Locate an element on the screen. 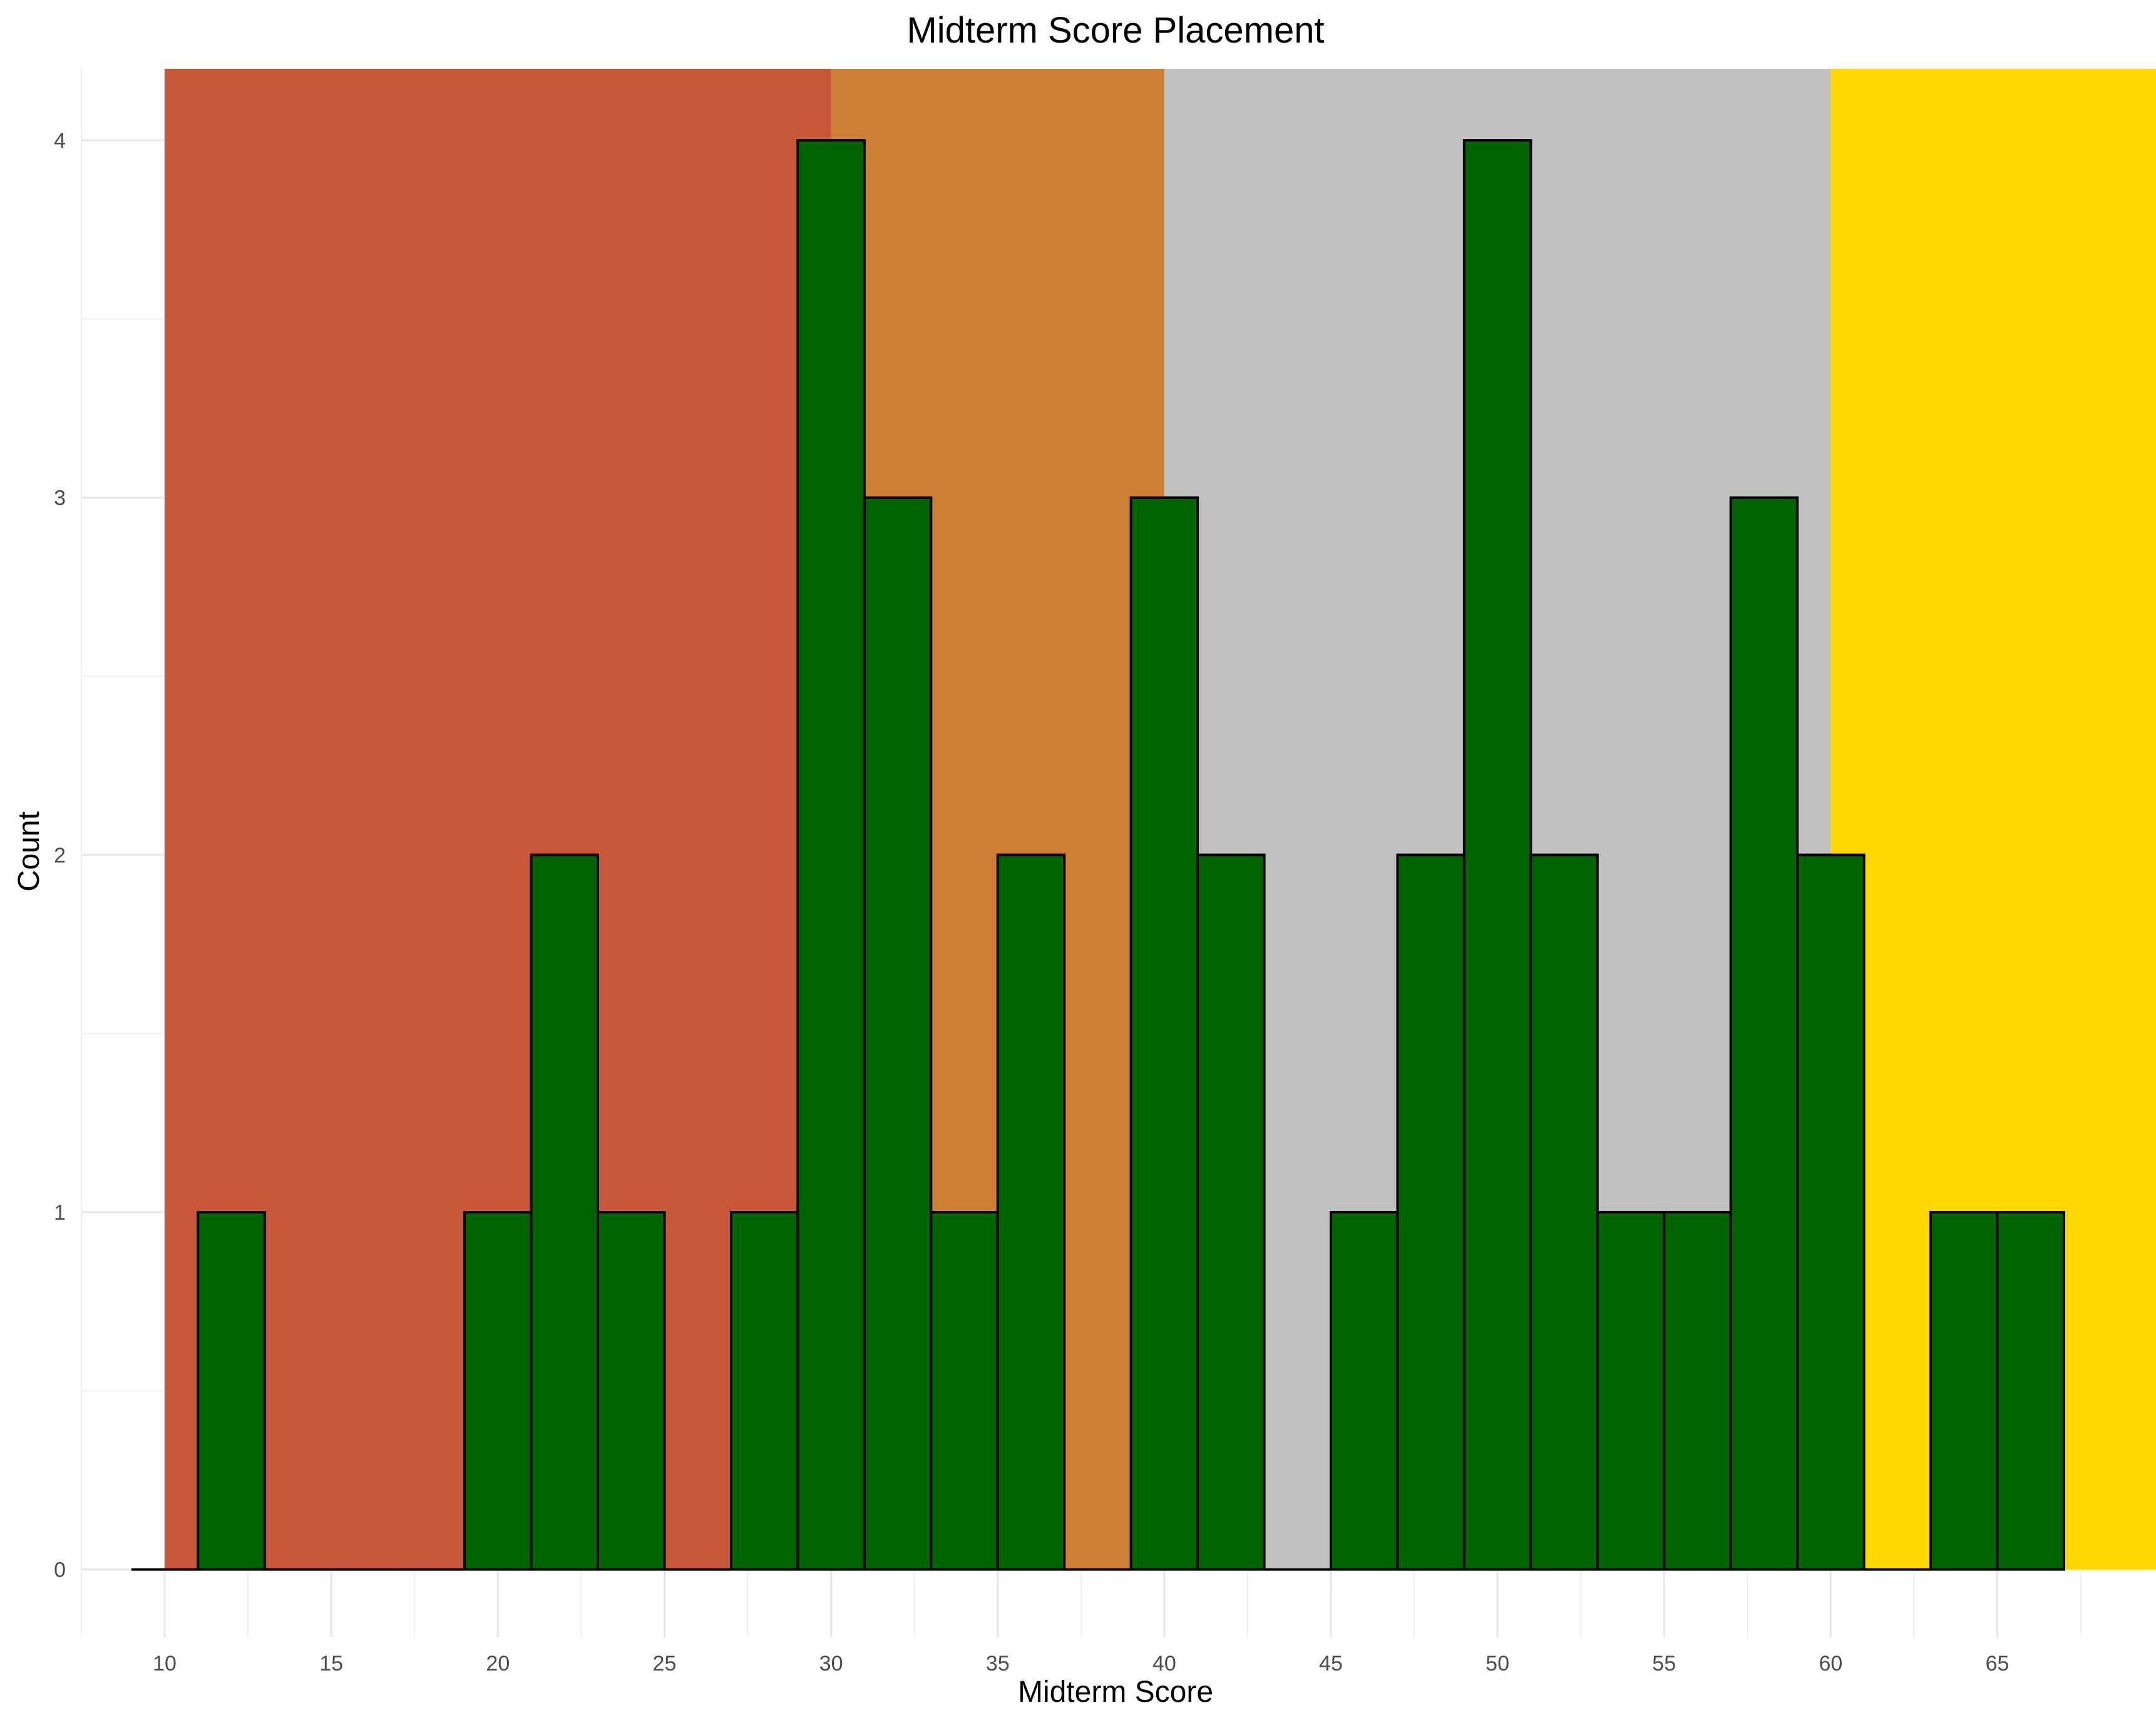 This screenshot has height=1725, width=2156. x-tick-label: 25 is located at coordinates (665, 1664).